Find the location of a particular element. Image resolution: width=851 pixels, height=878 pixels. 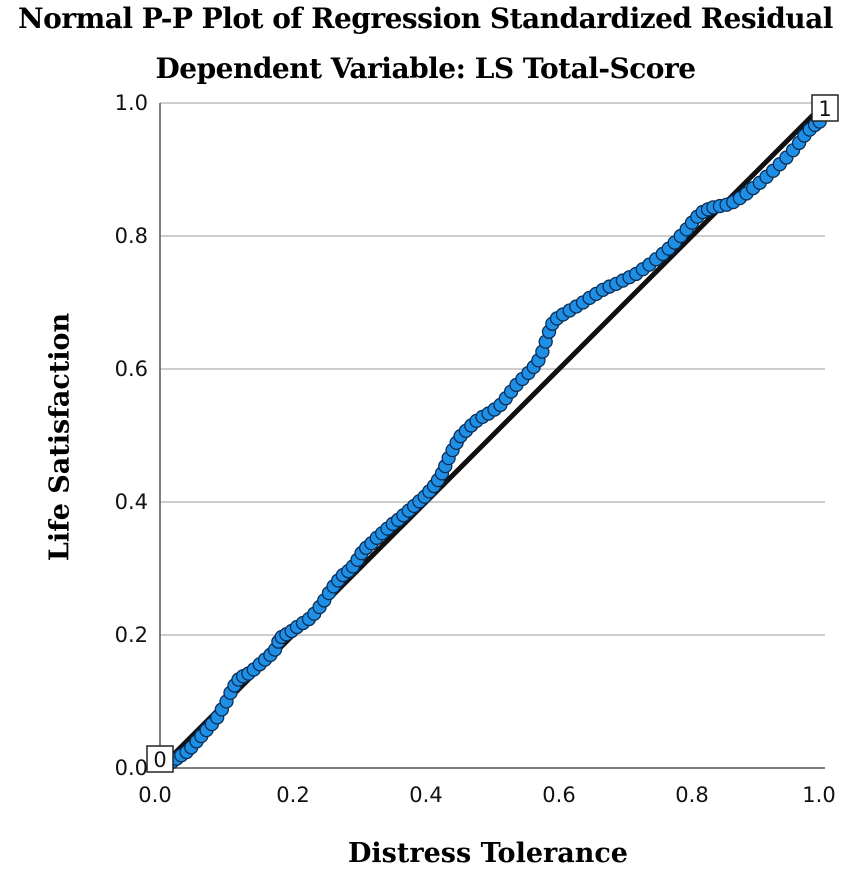

y-tick-label-5: 1.0 is located at coordinates (131, 103).